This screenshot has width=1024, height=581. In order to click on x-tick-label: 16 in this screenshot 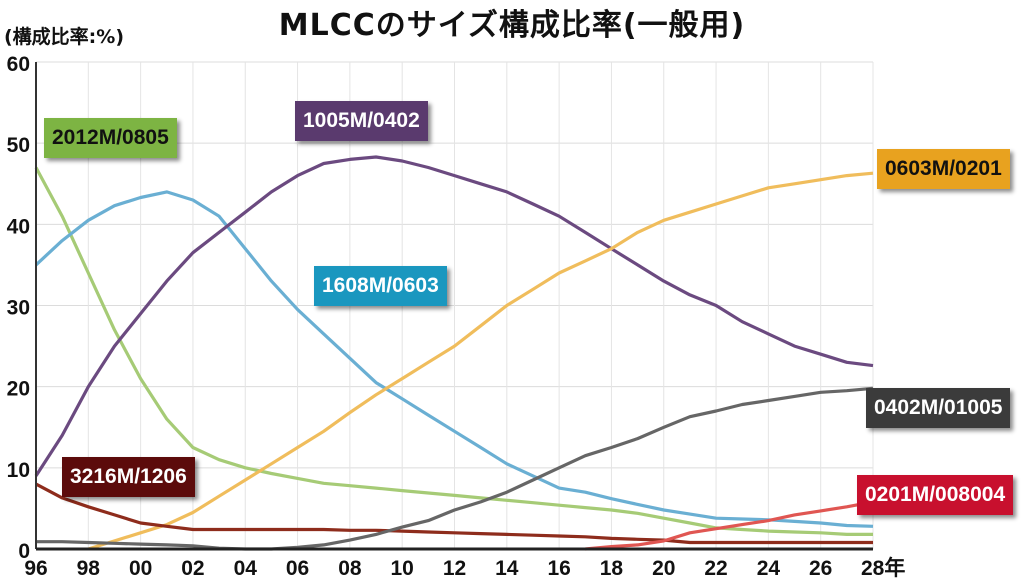, I will do `click(558, 568)`.